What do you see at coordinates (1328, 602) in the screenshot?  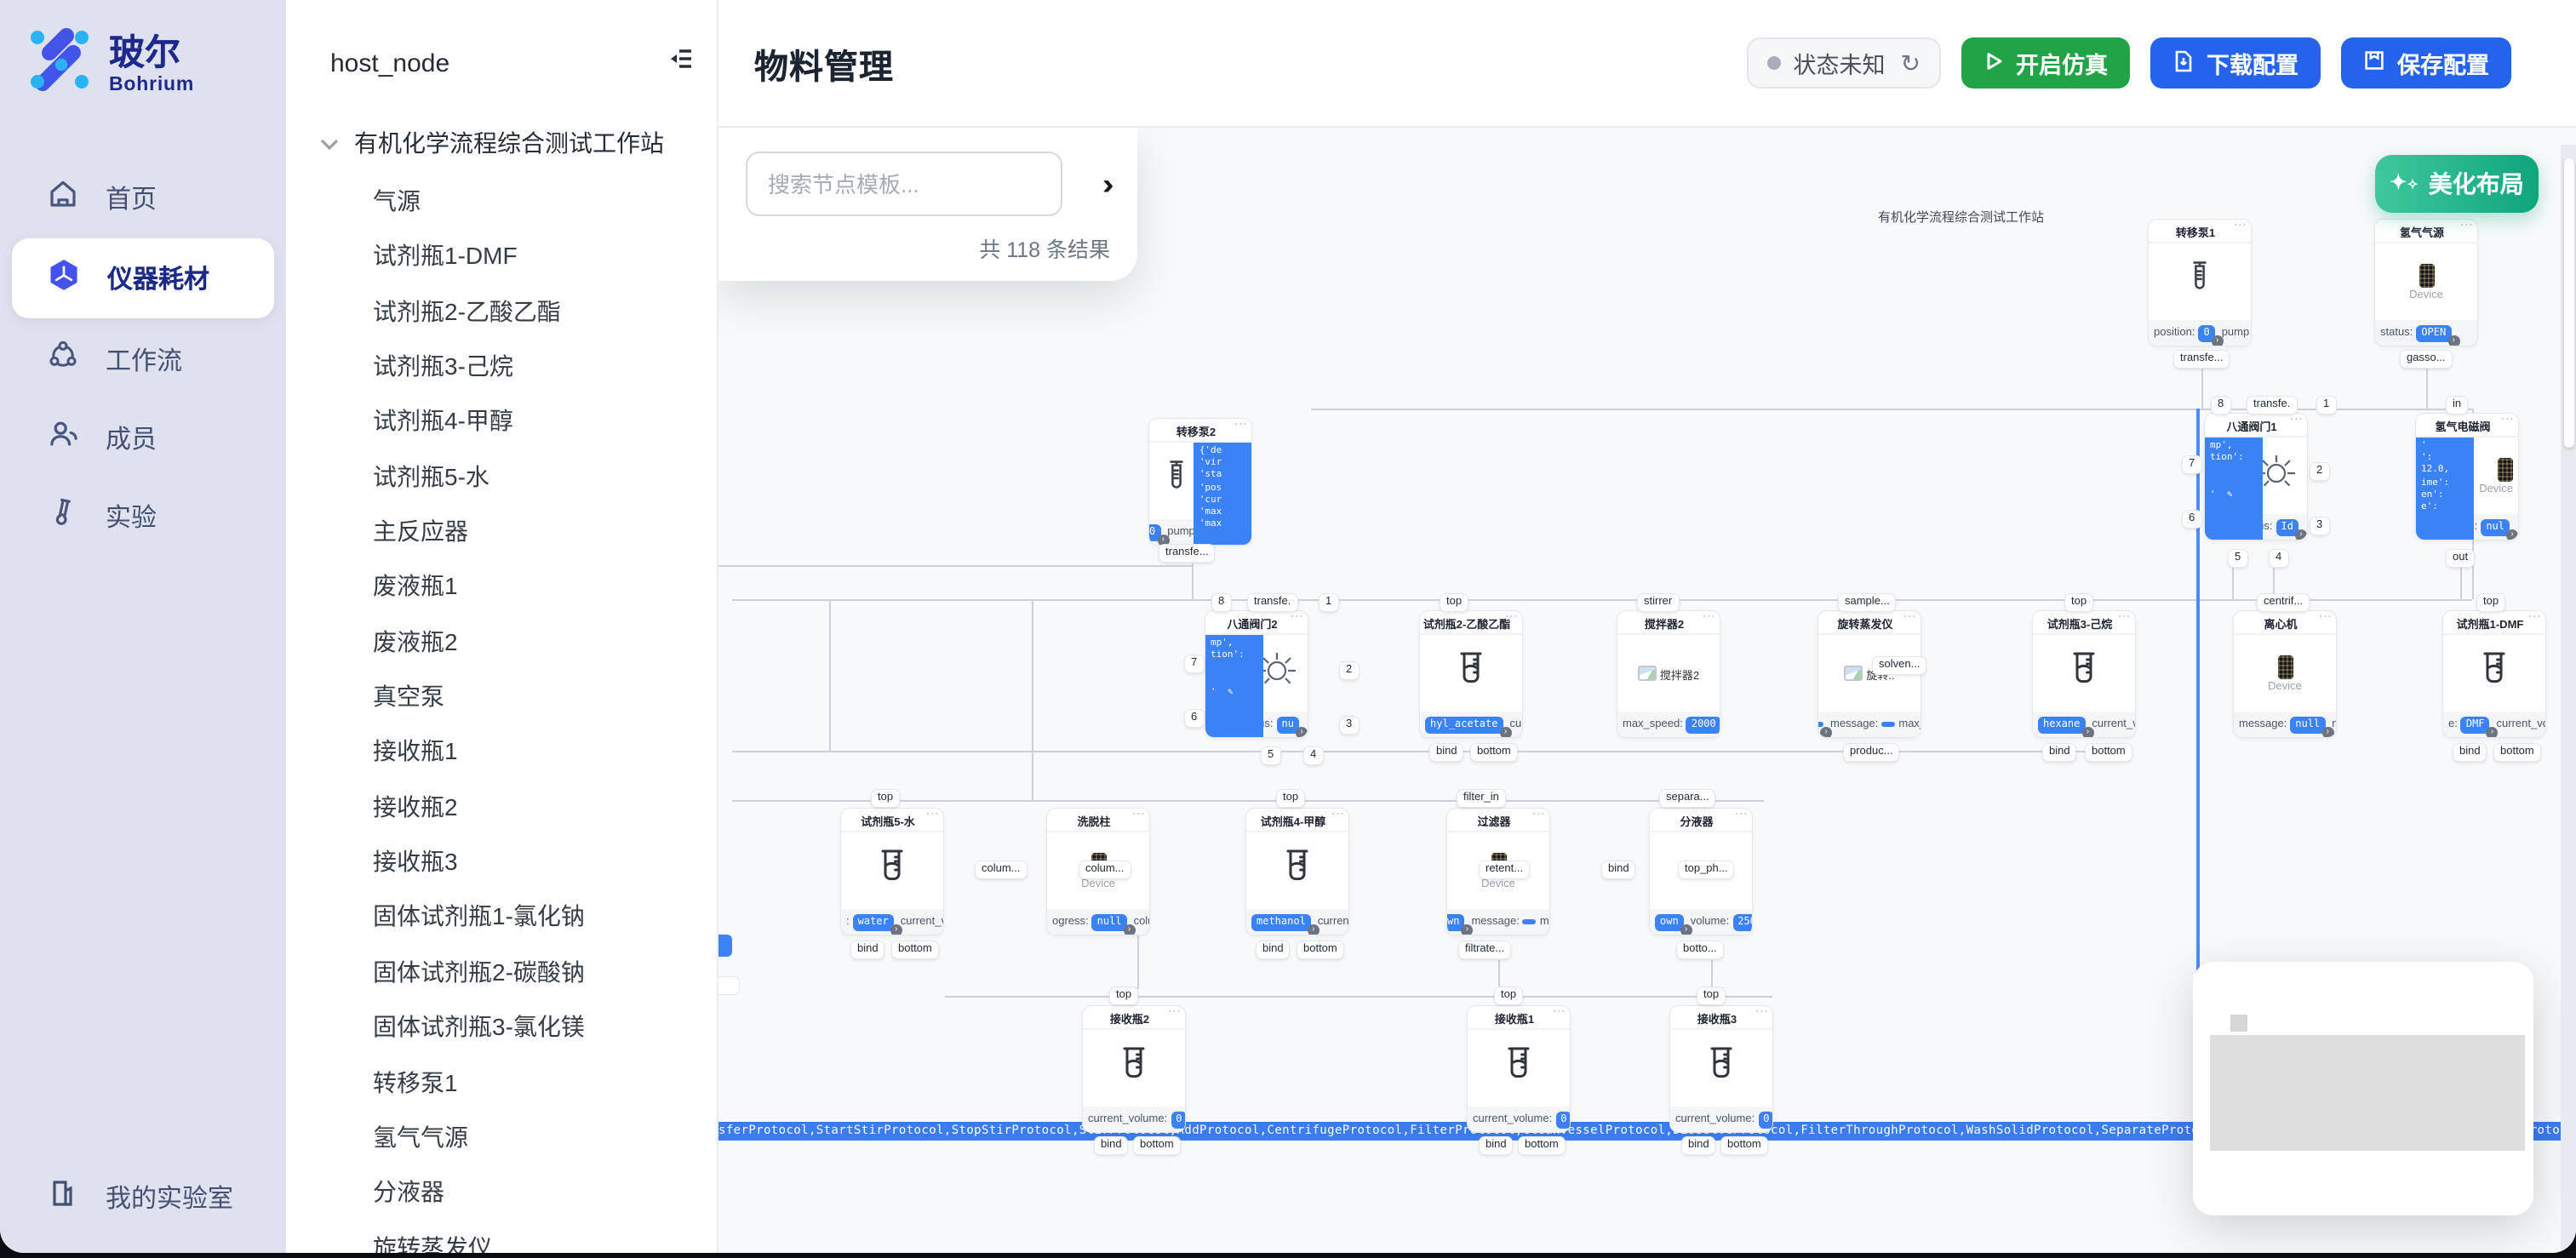 I see `port-1: 1` at bounding box center [1328, 602].